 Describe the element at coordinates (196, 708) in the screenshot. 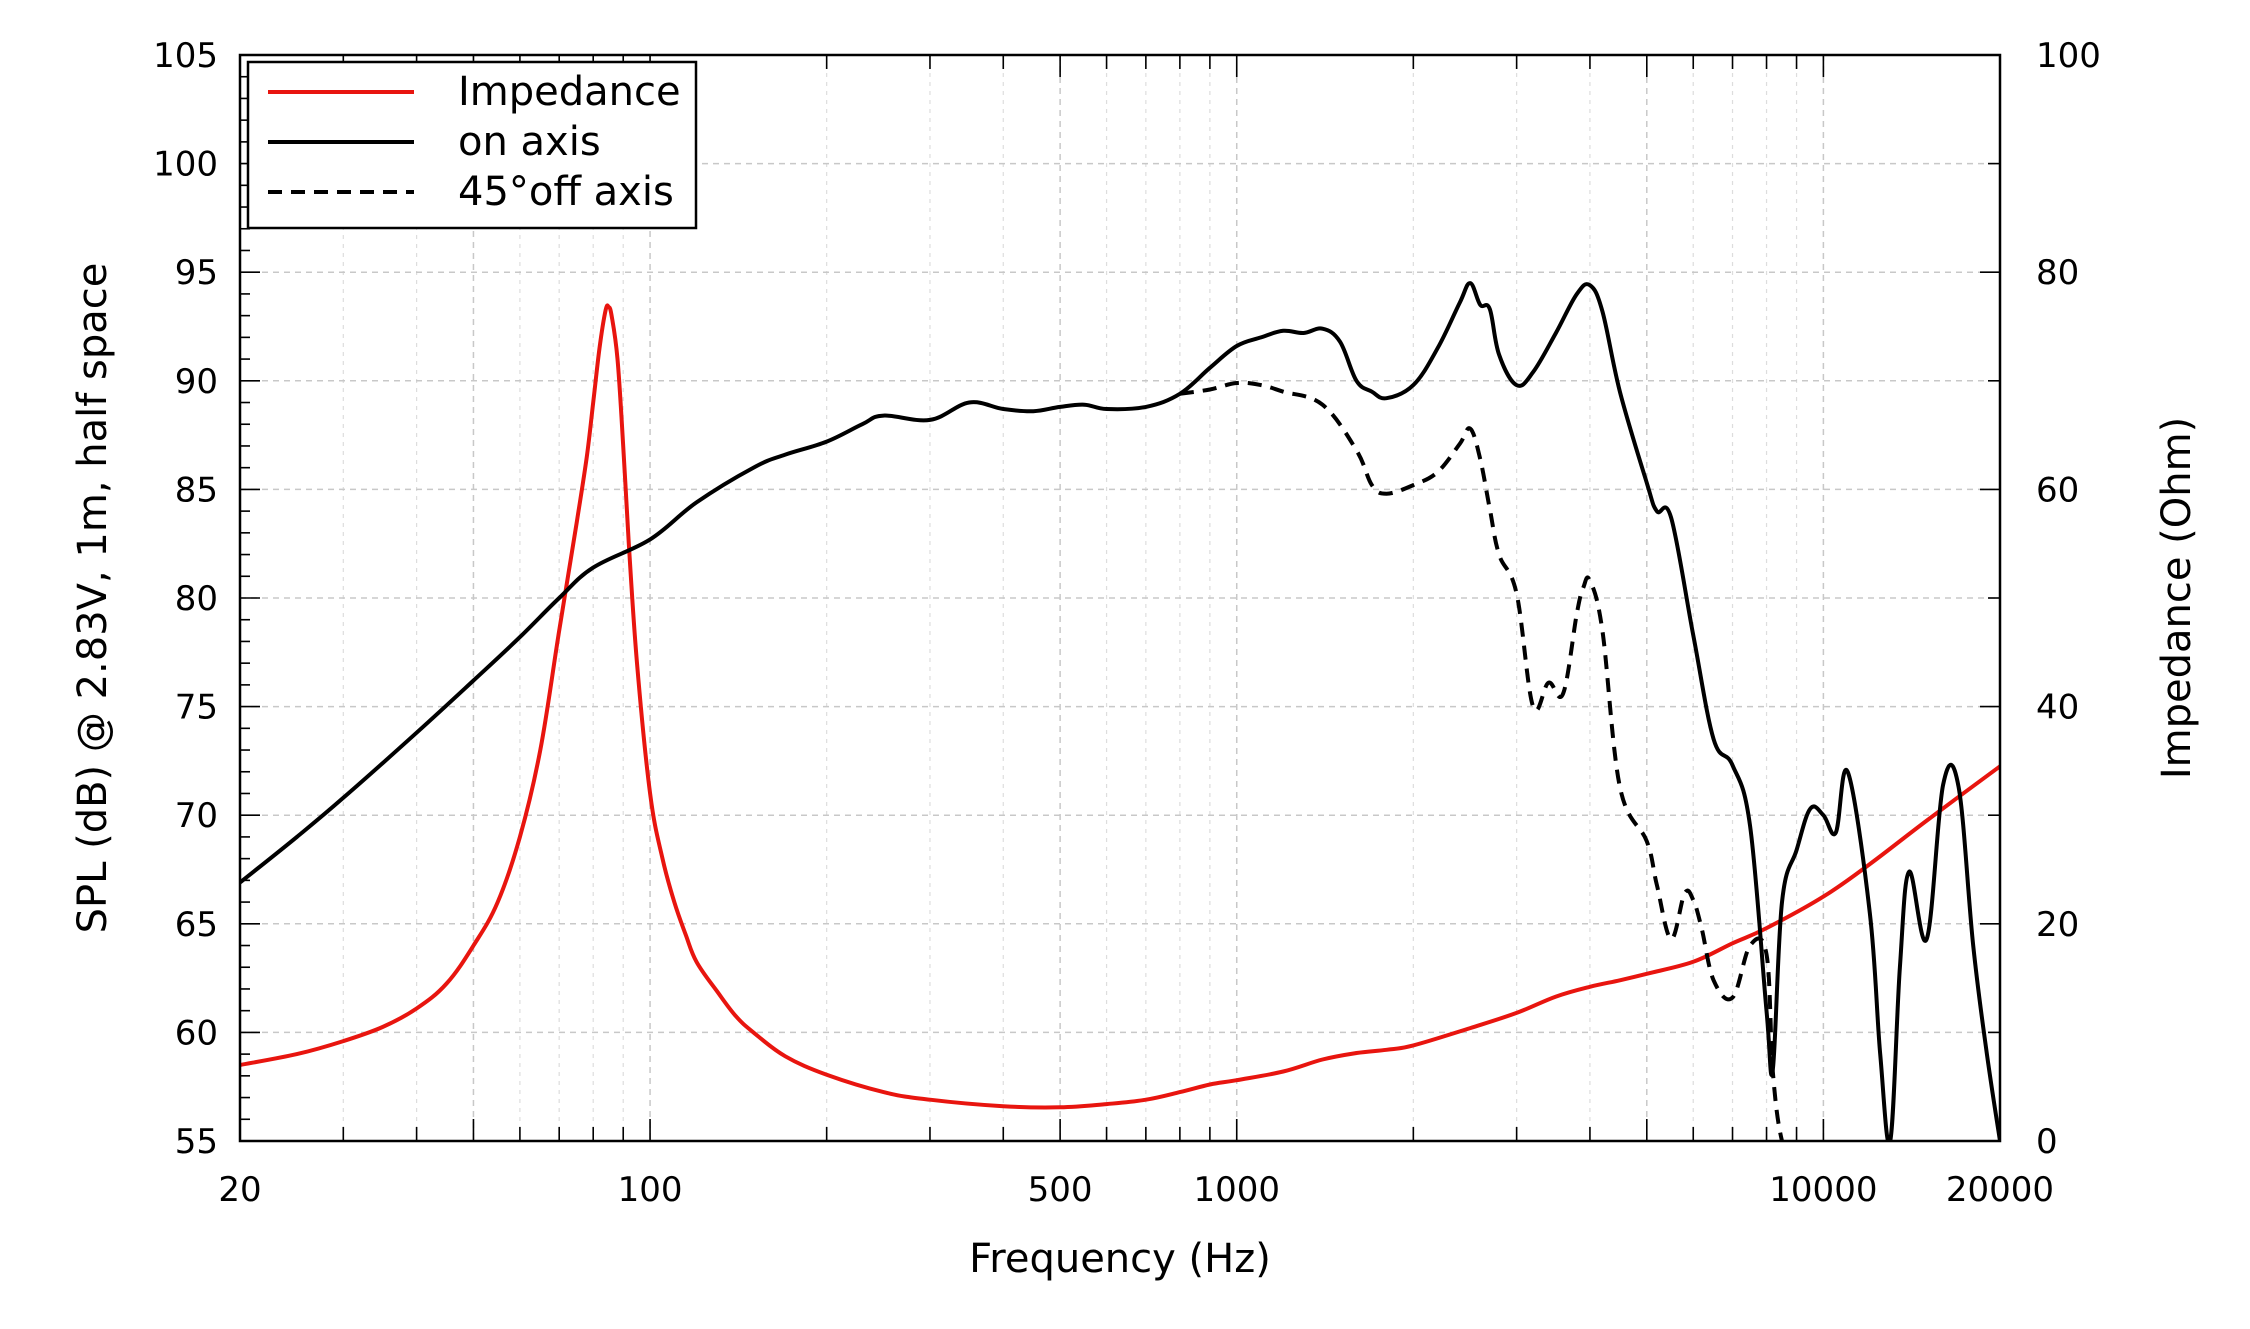

I see `y-tick-label: 75` at that location.